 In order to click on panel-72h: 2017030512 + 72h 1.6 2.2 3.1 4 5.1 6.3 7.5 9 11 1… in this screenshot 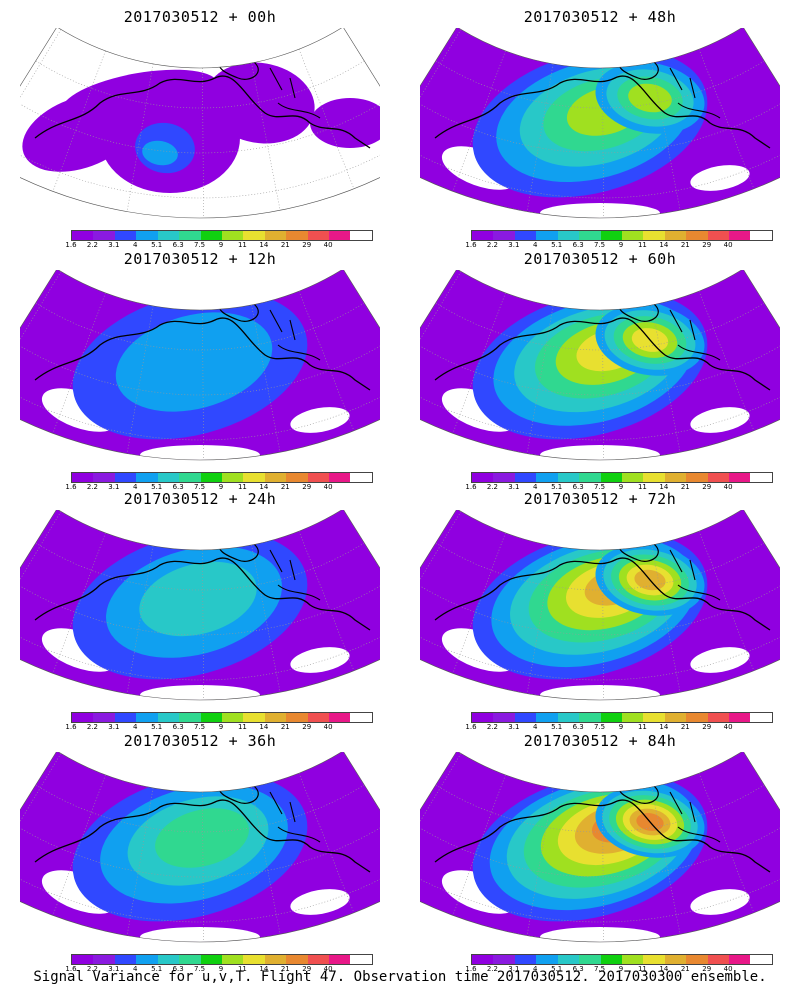, I will do `click(600, 612)`.